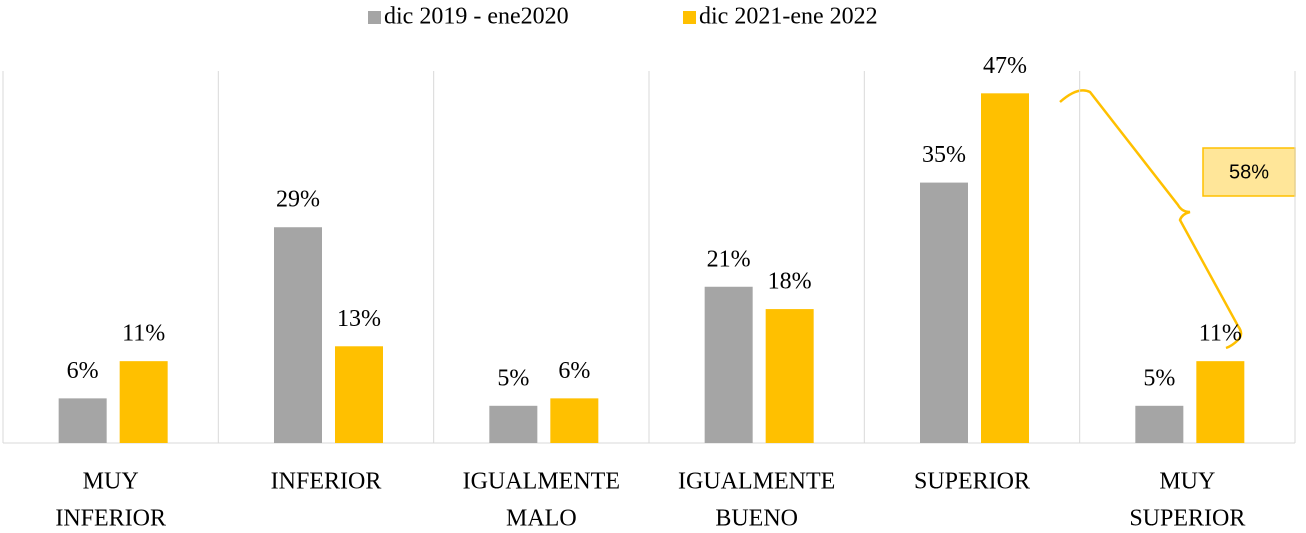 This screenshot has height=533, width=1306. I want to click on x-tick-label: BUENO, so click(756, 519).